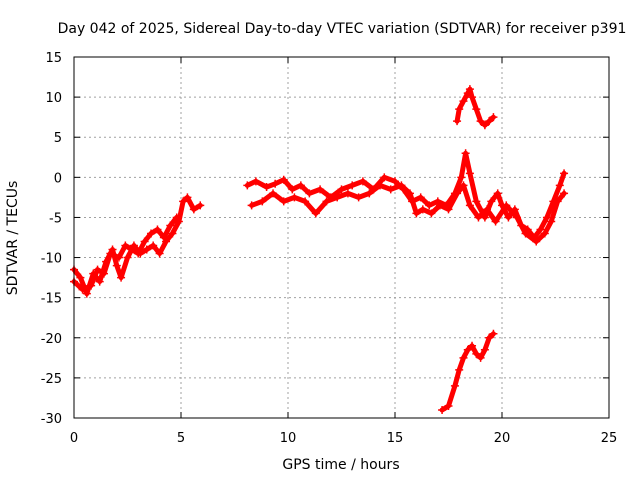  Describe the element at coordinates (55, 218) in the screenshot. I see `y-tick-label: -5` at that location.